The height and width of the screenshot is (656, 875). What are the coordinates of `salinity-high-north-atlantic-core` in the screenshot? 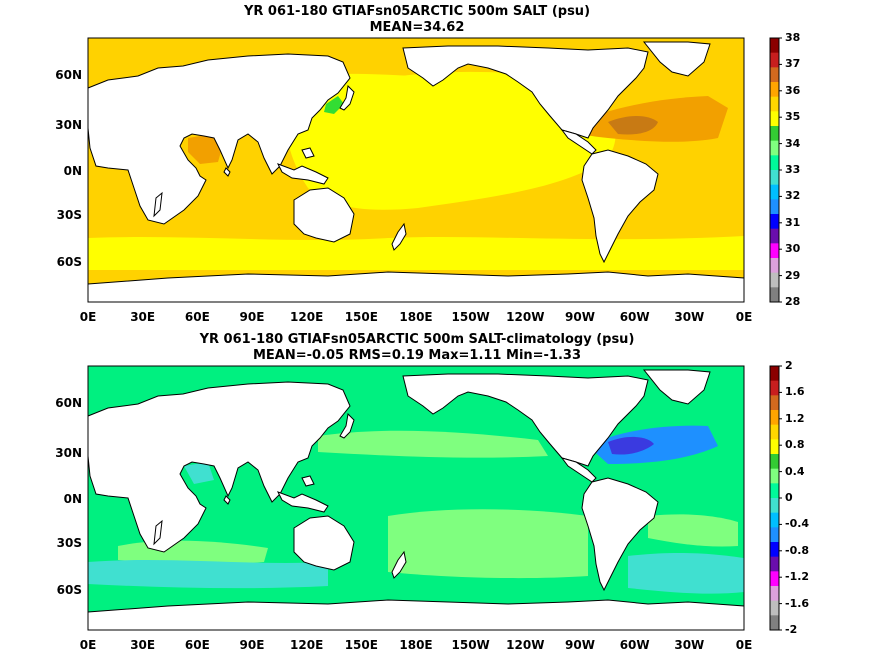 It's located at (633, 125).